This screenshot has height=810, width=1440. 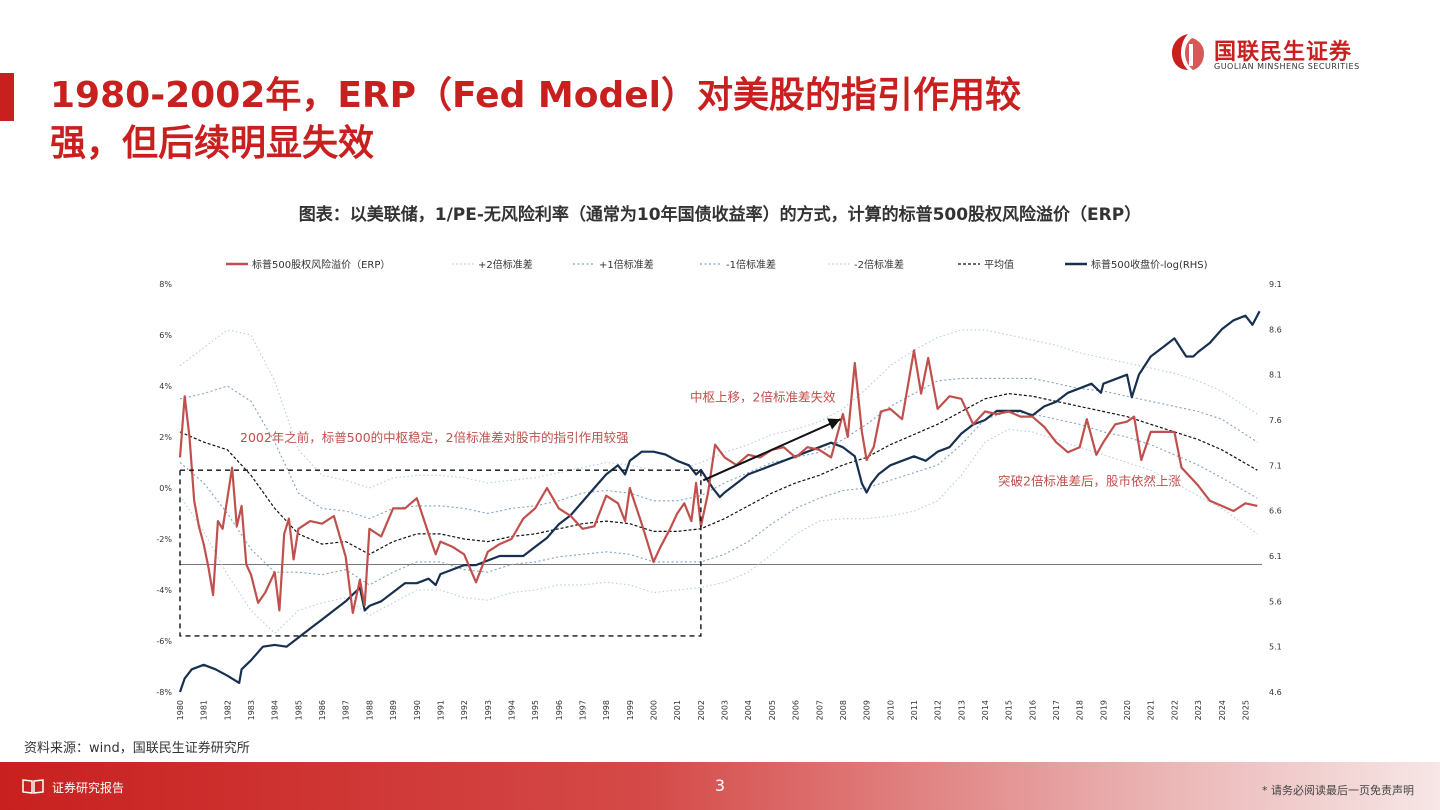 What do you see at coordinates (204, 710) in the screenshot?
I see `x-tick-label: 1981` at bounding box center [204, 710].